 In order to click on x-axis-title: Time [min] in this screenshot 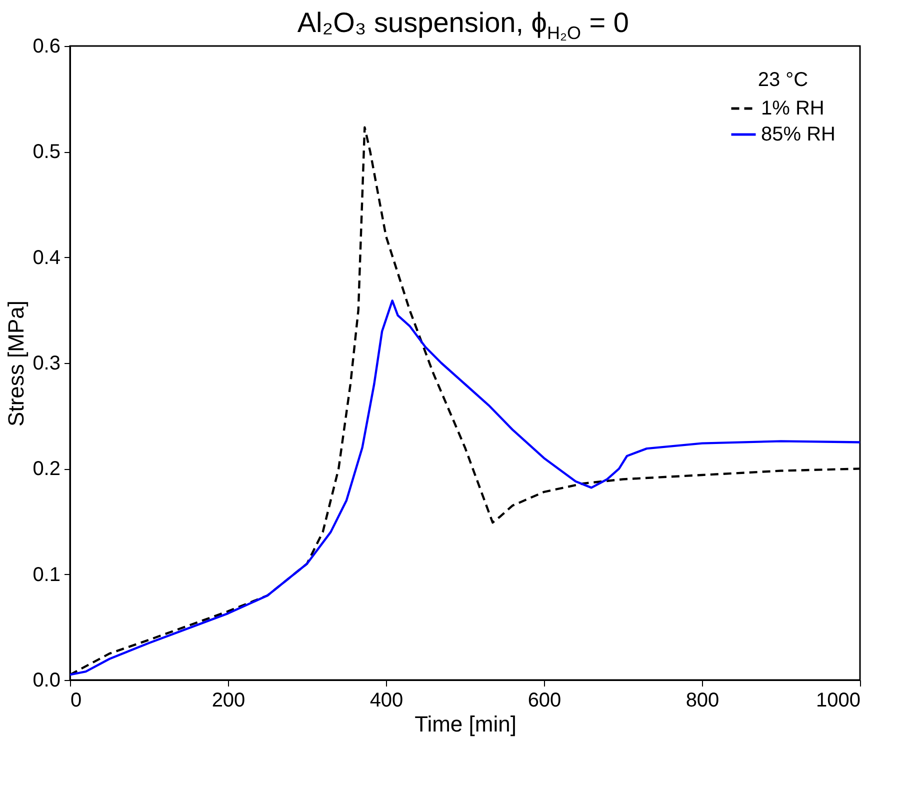, I will do `click(465, 724)`.